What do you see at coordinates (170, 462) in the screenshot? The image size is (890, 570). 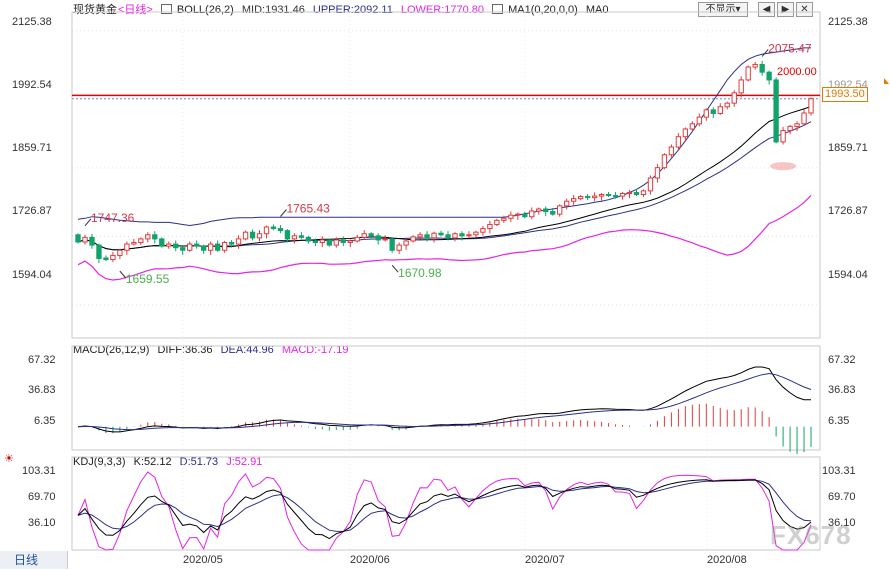 I see `kdj-legend: KDJ(9,3,3) K:52.12 D:51.73 J:52.91` at bounding box center [170, 462].